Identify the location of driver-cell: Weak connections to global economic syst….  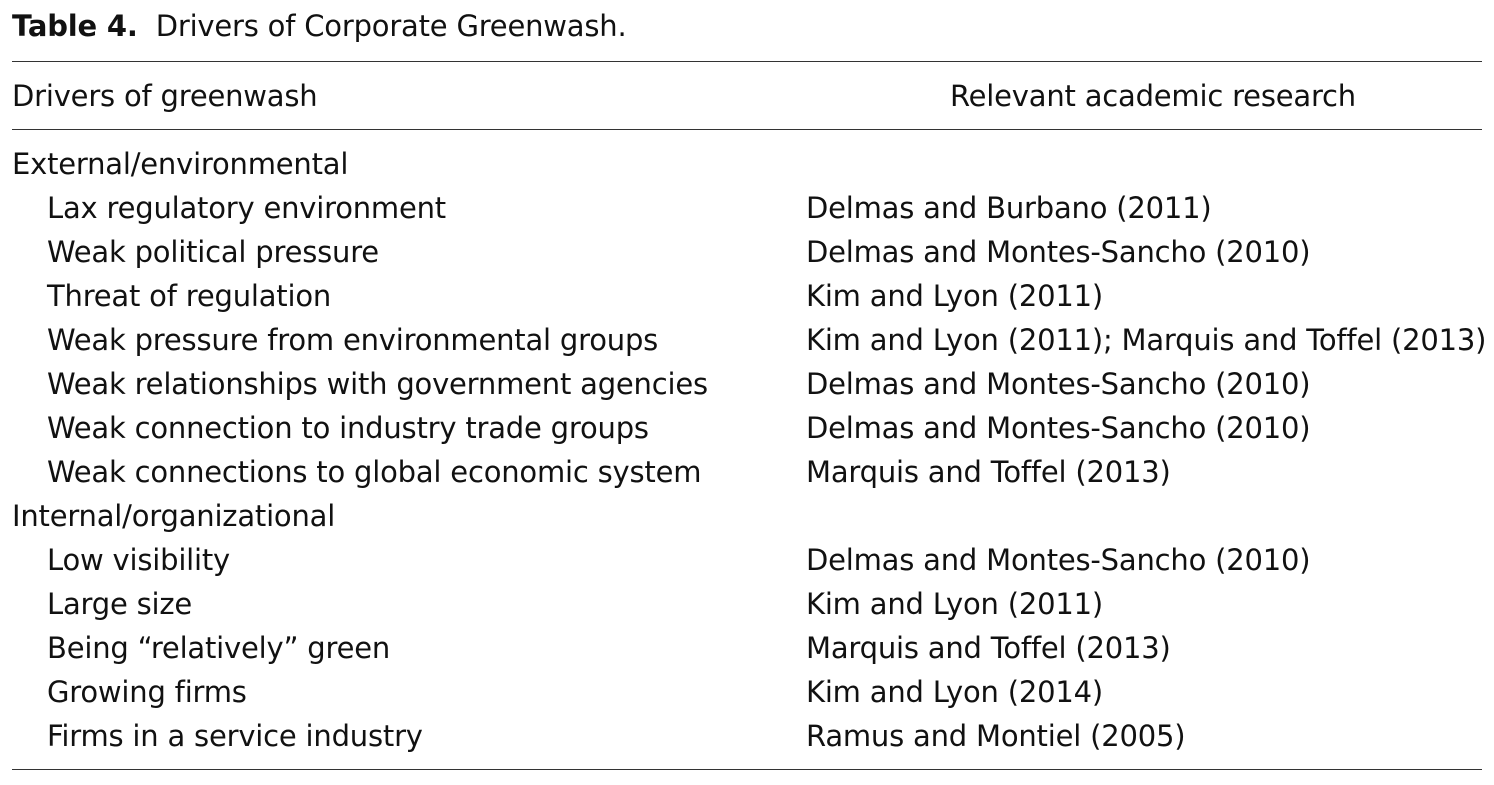
(374, 472).